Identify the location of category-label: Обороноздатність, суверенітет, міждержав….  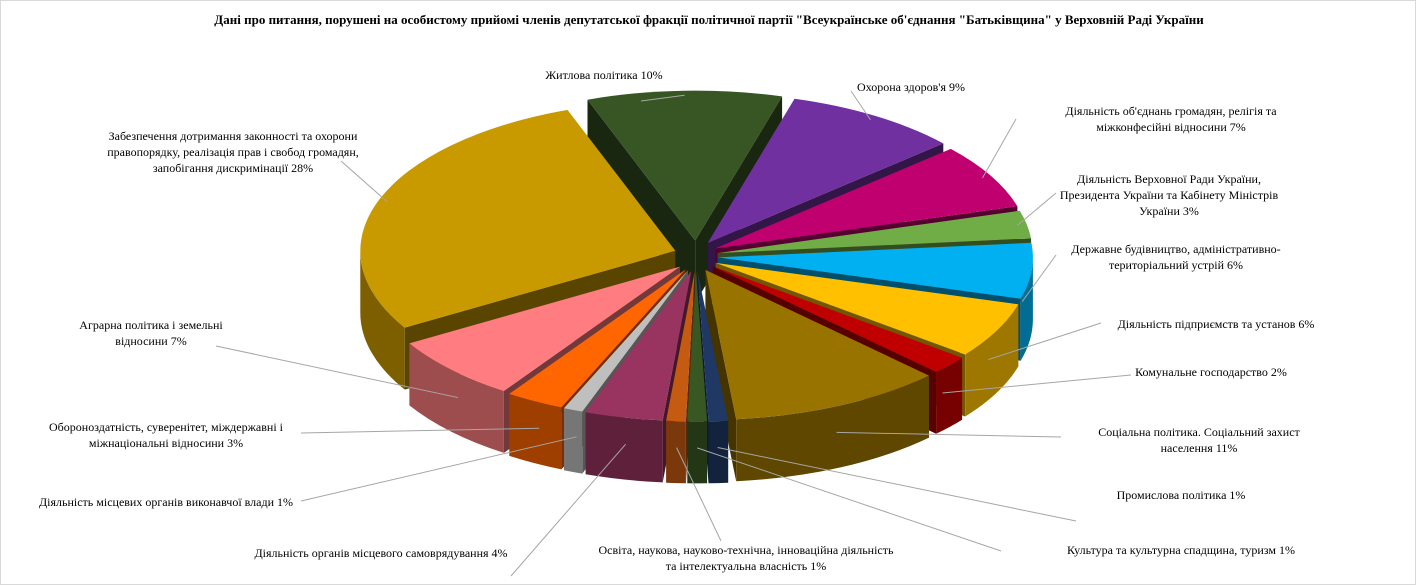
(166, 435).